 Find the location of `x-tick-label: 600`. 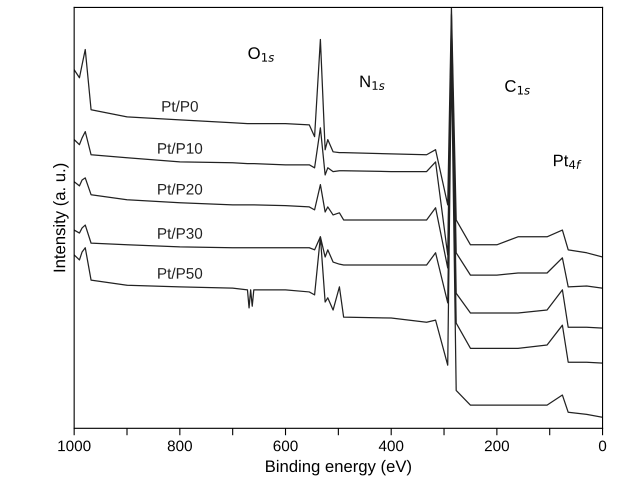

x-tick-label: 600 is located at coordinates (286, 446).